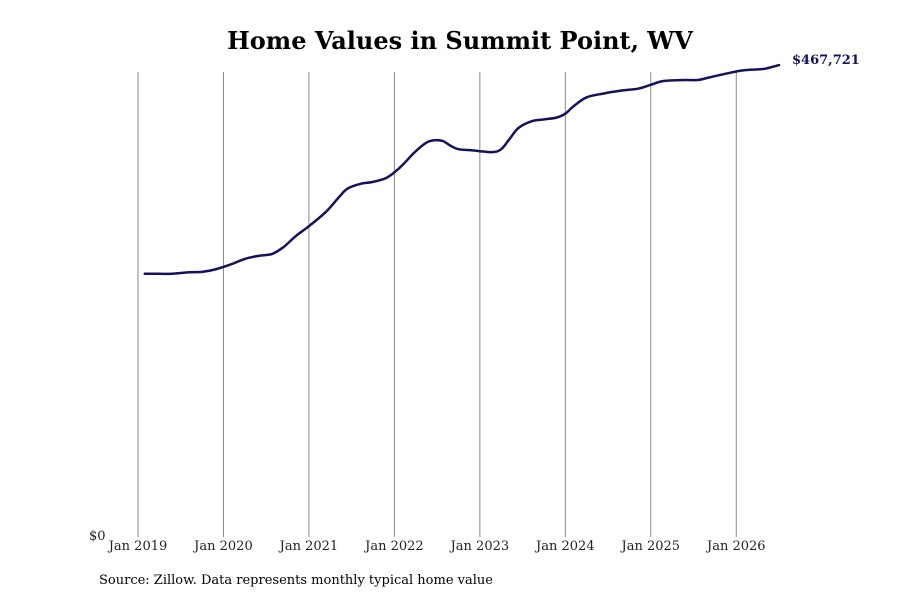  What do you see at coordinates (650, 546) in the screenshot?
I see `x-tick-label: Jan 2025` at bounding box center [650, 546].